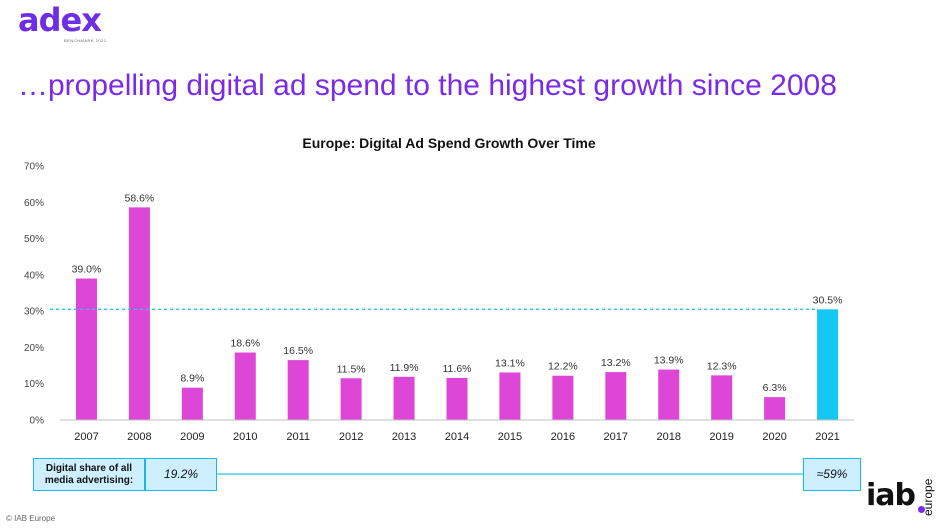  I want to click on iab-logo-region: europe, so click(928, 497).